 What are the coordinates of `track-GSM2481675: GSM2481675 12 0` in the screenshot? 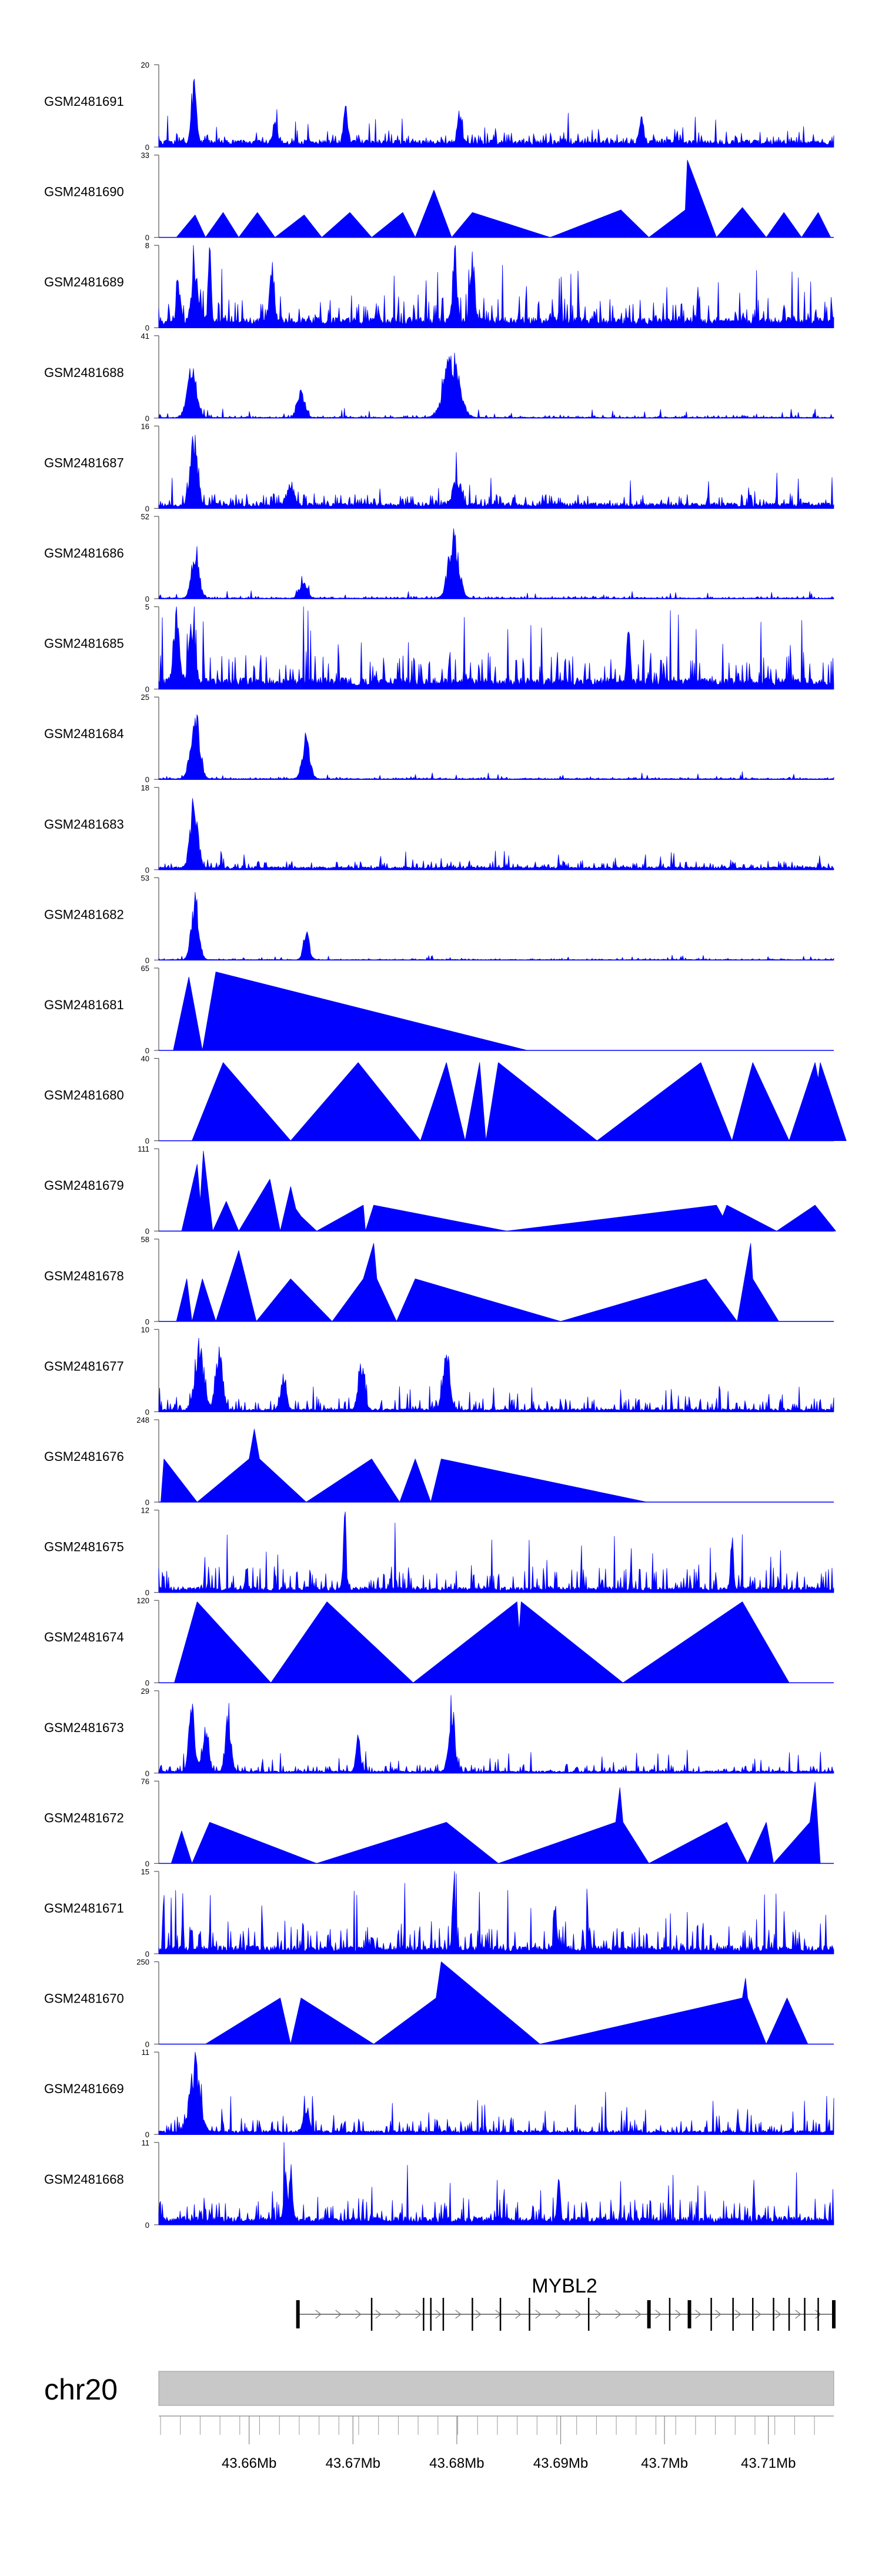 It's located at (439, 1551).